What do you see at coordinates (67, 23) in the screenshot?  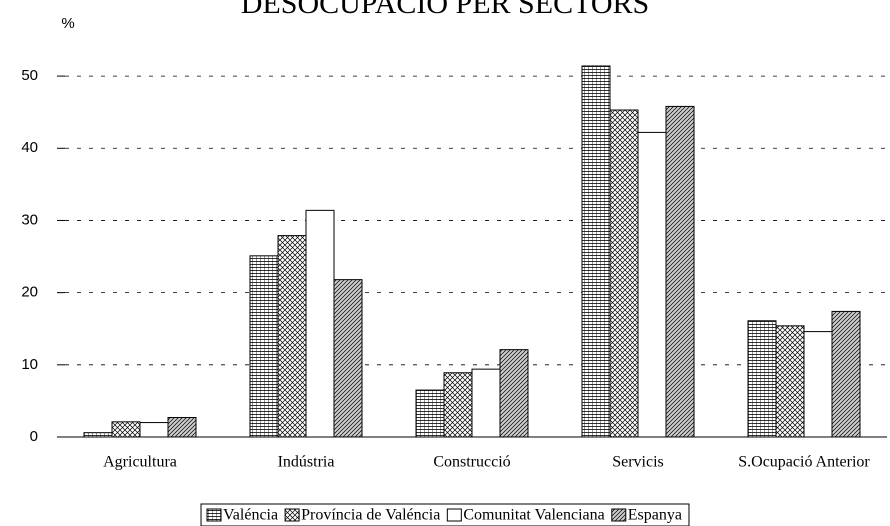 I see `y-axis-label: %` at bounding box center [67, 23].